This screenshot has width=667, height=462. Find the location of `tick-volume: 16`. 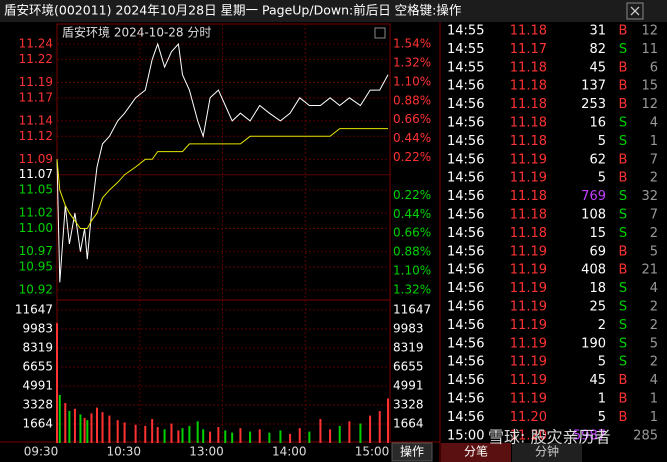

tick-volume: 16 is located at coordinates (597, 123).